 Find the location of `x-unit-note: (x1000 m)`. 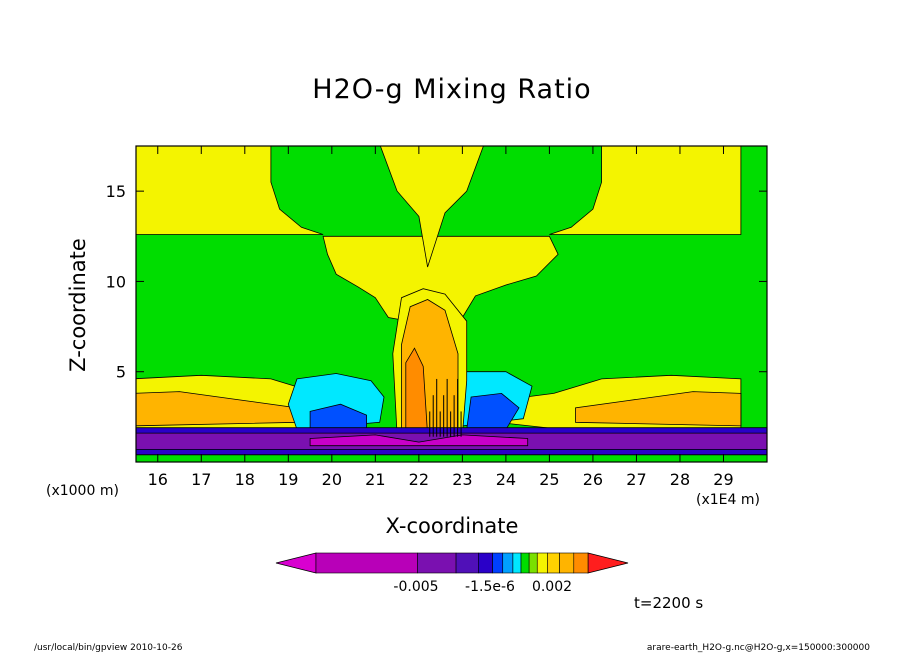

x-unit-note: (x1000 m) is located at coordinates (82, 491).